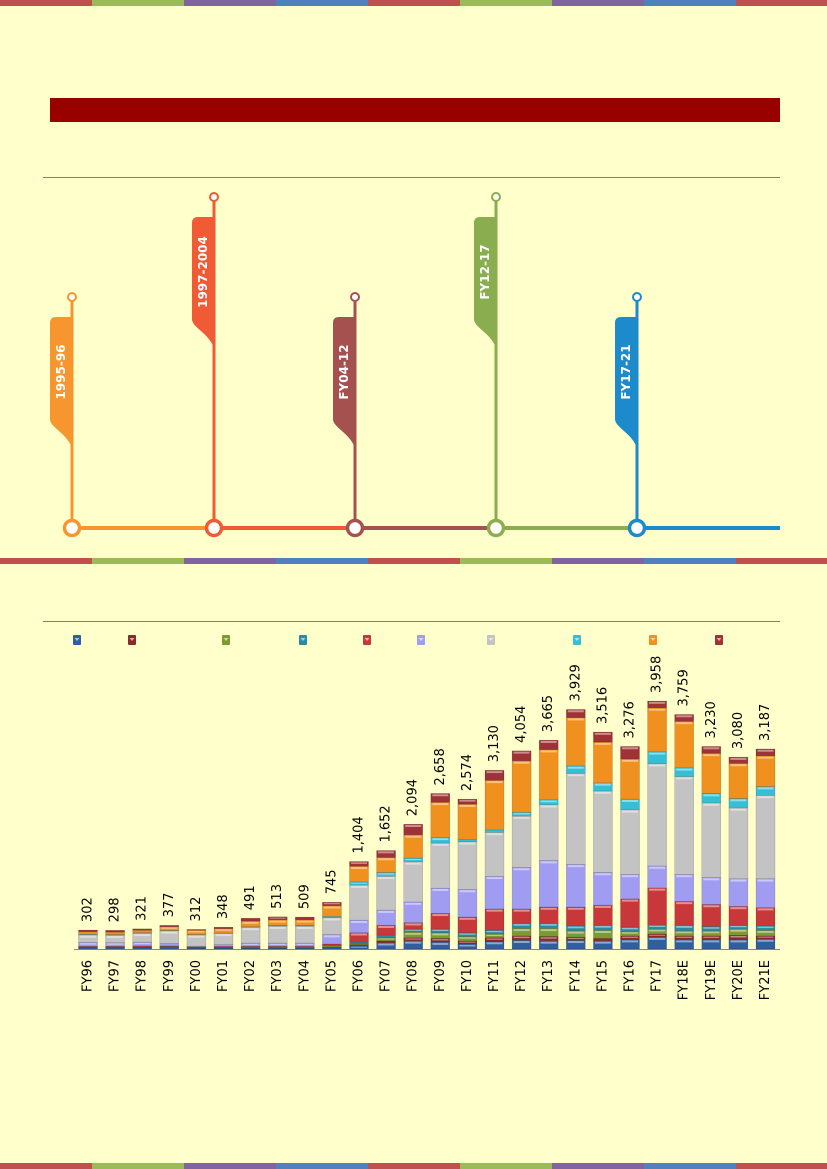  Describe the element at coordinates (367, 640) in the screenshot. I see `legend-item` at that location.